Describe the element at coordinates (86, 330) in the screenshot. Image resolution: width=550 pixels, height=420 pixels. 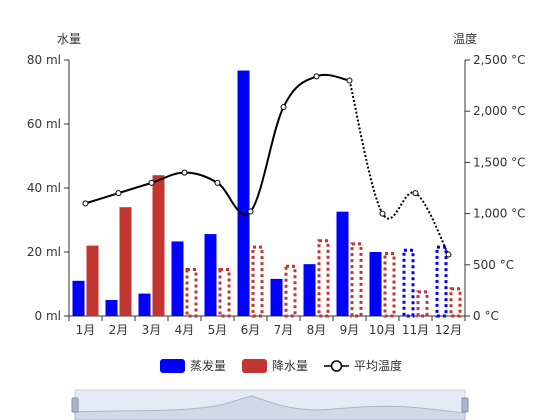
I see `x-tick-label: 1月` at that location.